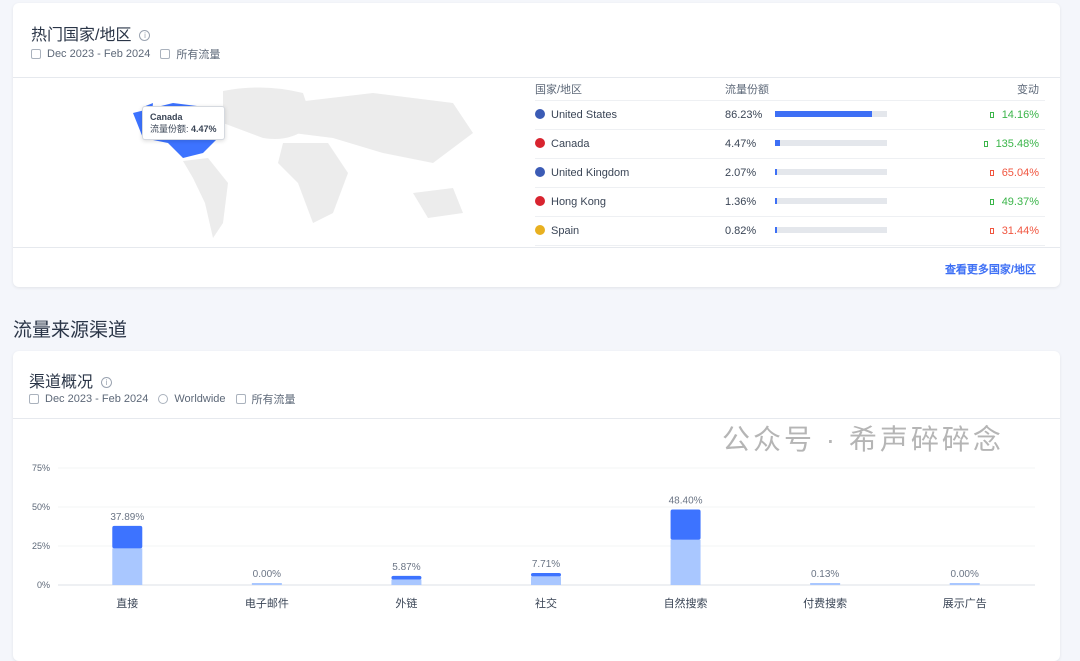 This screenshot has height=661, width=1080. Describe the element at coordinates (380, 128) in the screenshot. I see `map-eurasia` at that location.